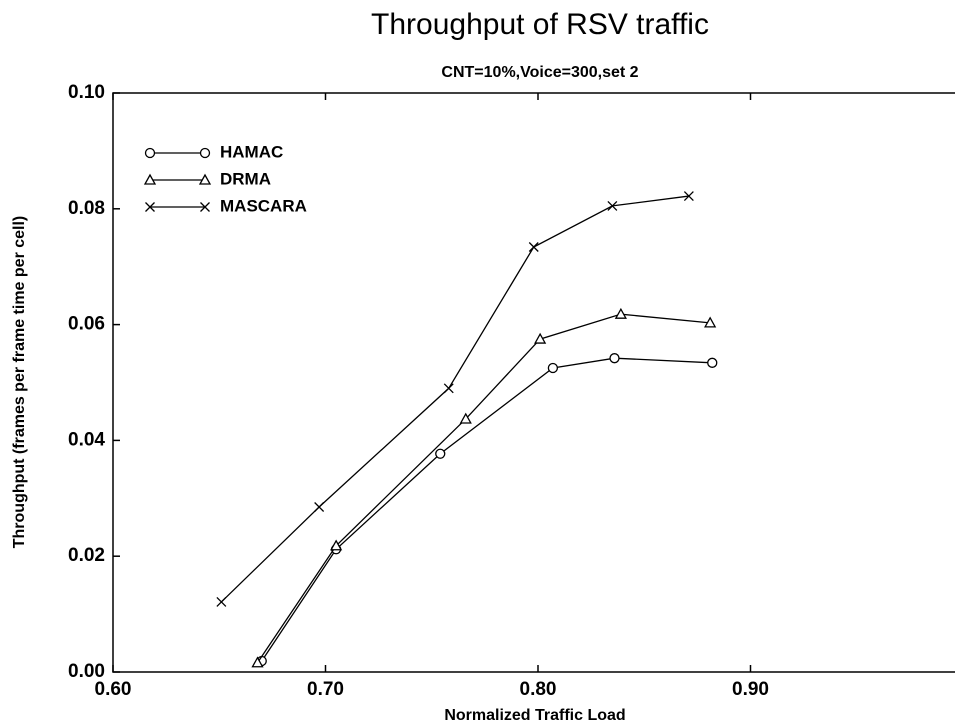  What do you see at coordinates (113, 689) in the screenshot?
I see `x-tick-label: 0.60` at bounding box center [113, 689].